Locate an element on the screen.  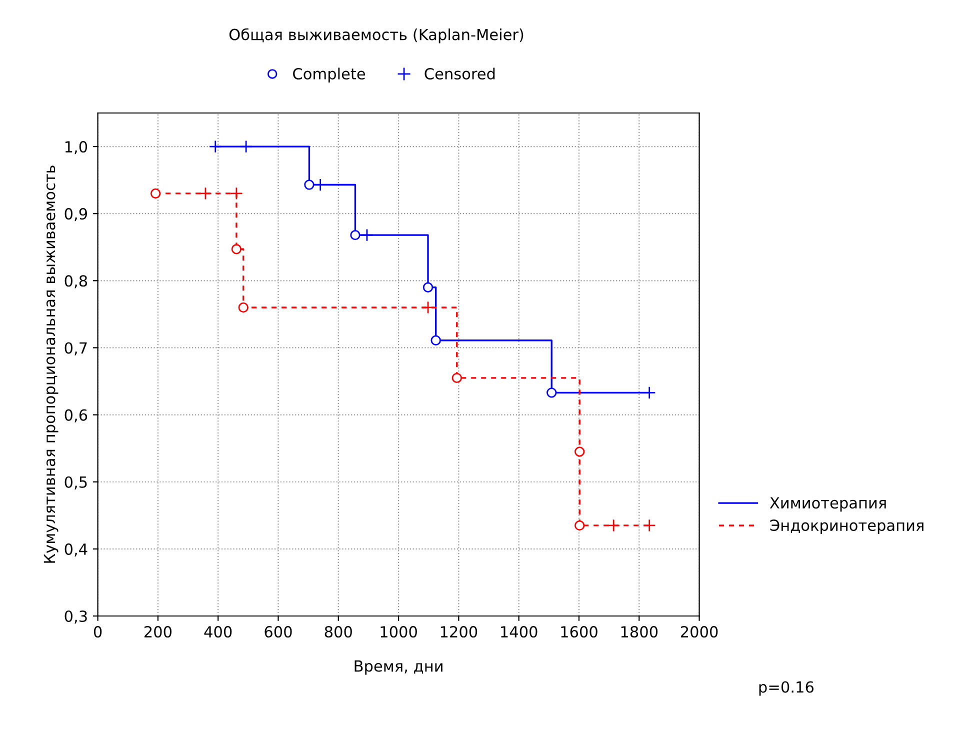
x-tick-label: 0 is located at coordinates (98, 632).